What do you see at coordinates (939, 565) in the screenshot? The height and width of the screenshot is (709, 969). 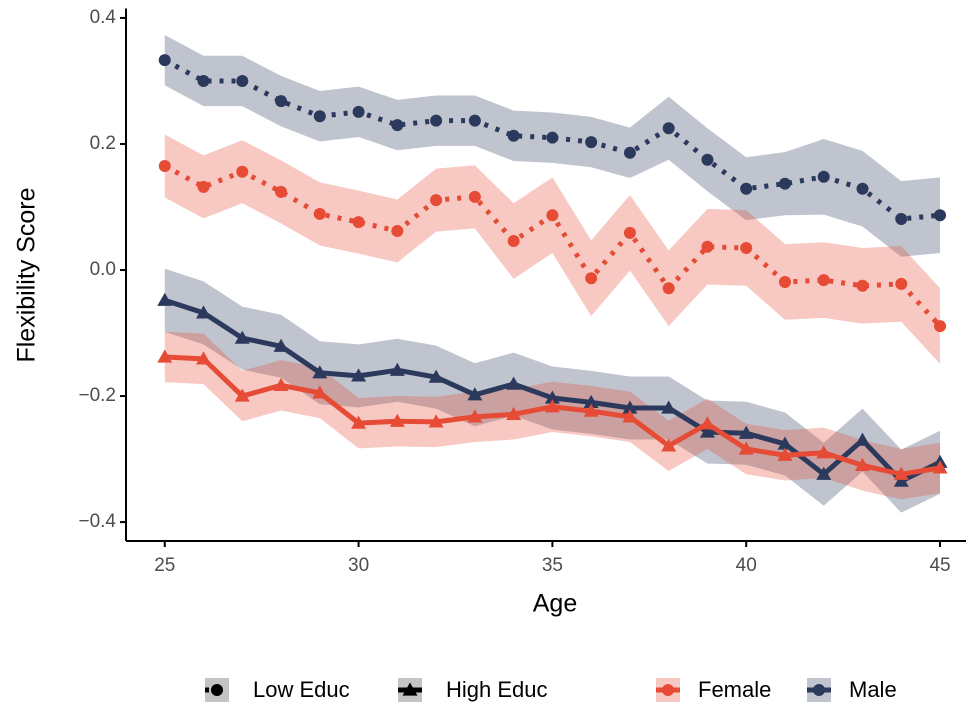 I see `x-tick-label: 45` at bounding box center [939, 565].